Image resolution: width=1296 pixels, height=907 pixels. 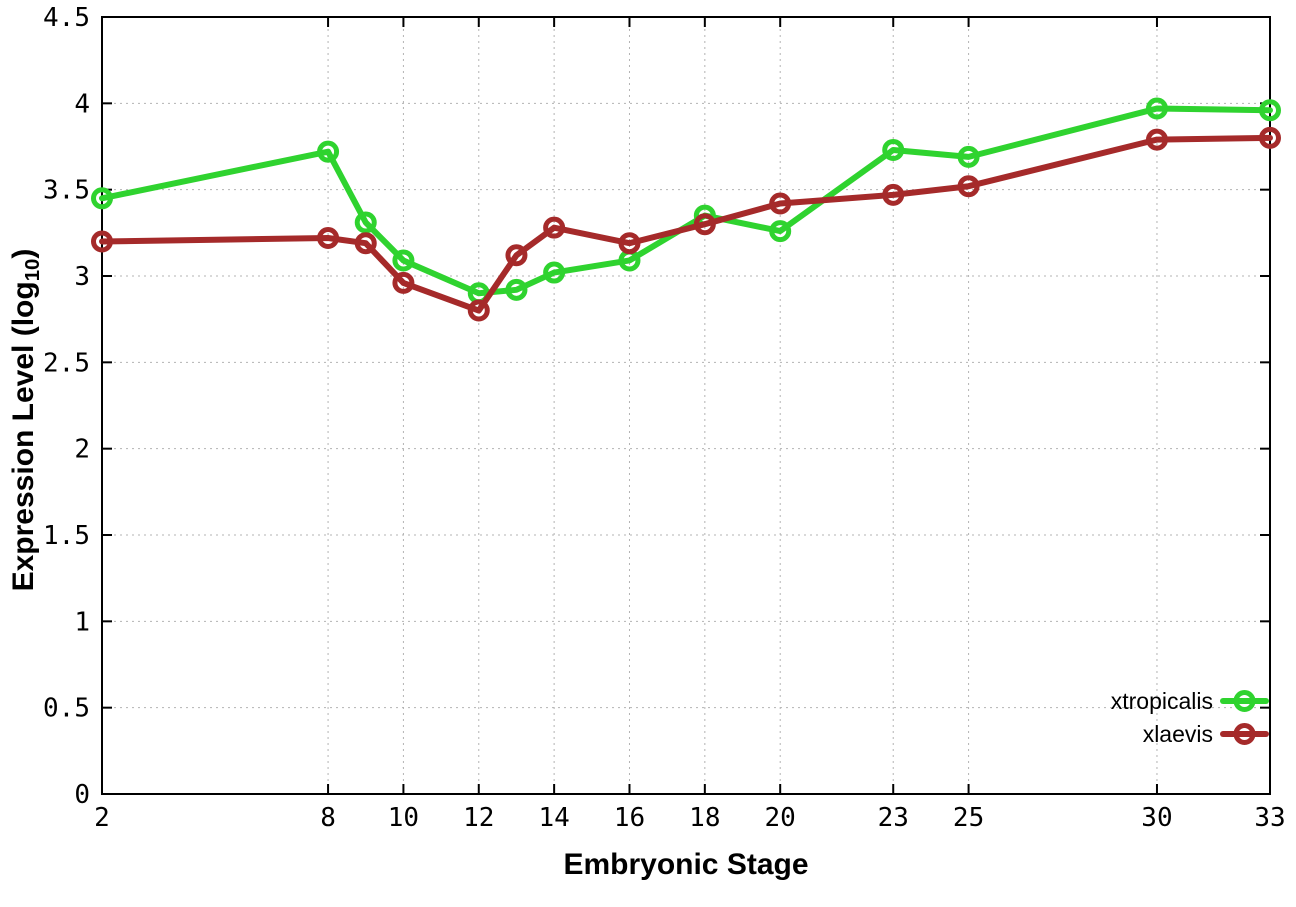 What do you see at coordinates (102, 818) in the screenshot?
I see `x-tick-label: 2` at bounding box center [102, 818].